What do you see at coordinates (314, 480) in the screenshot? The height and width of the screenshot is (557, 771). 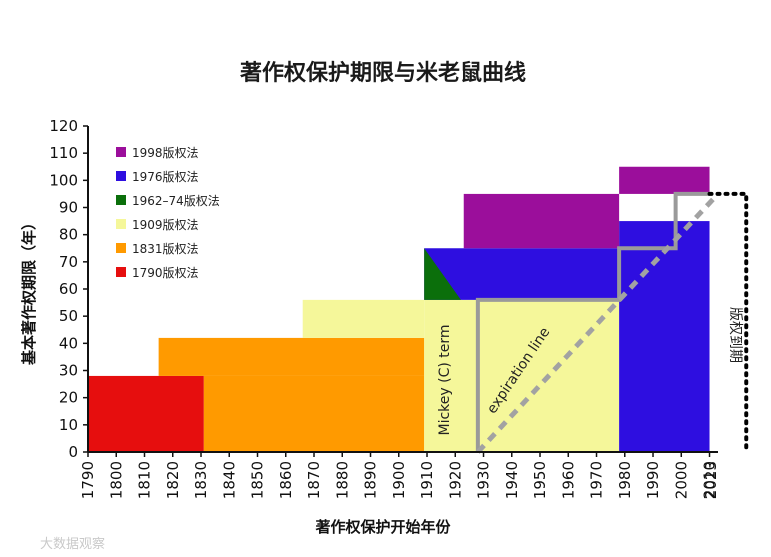 I see `x-tick-label: 1870` at bounding box center [314, 480].